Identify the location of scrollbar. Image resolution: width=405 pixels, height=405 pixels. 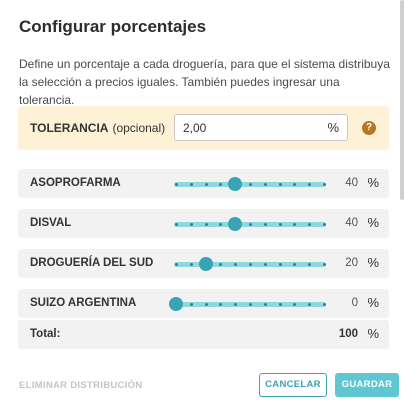
(402, 100).